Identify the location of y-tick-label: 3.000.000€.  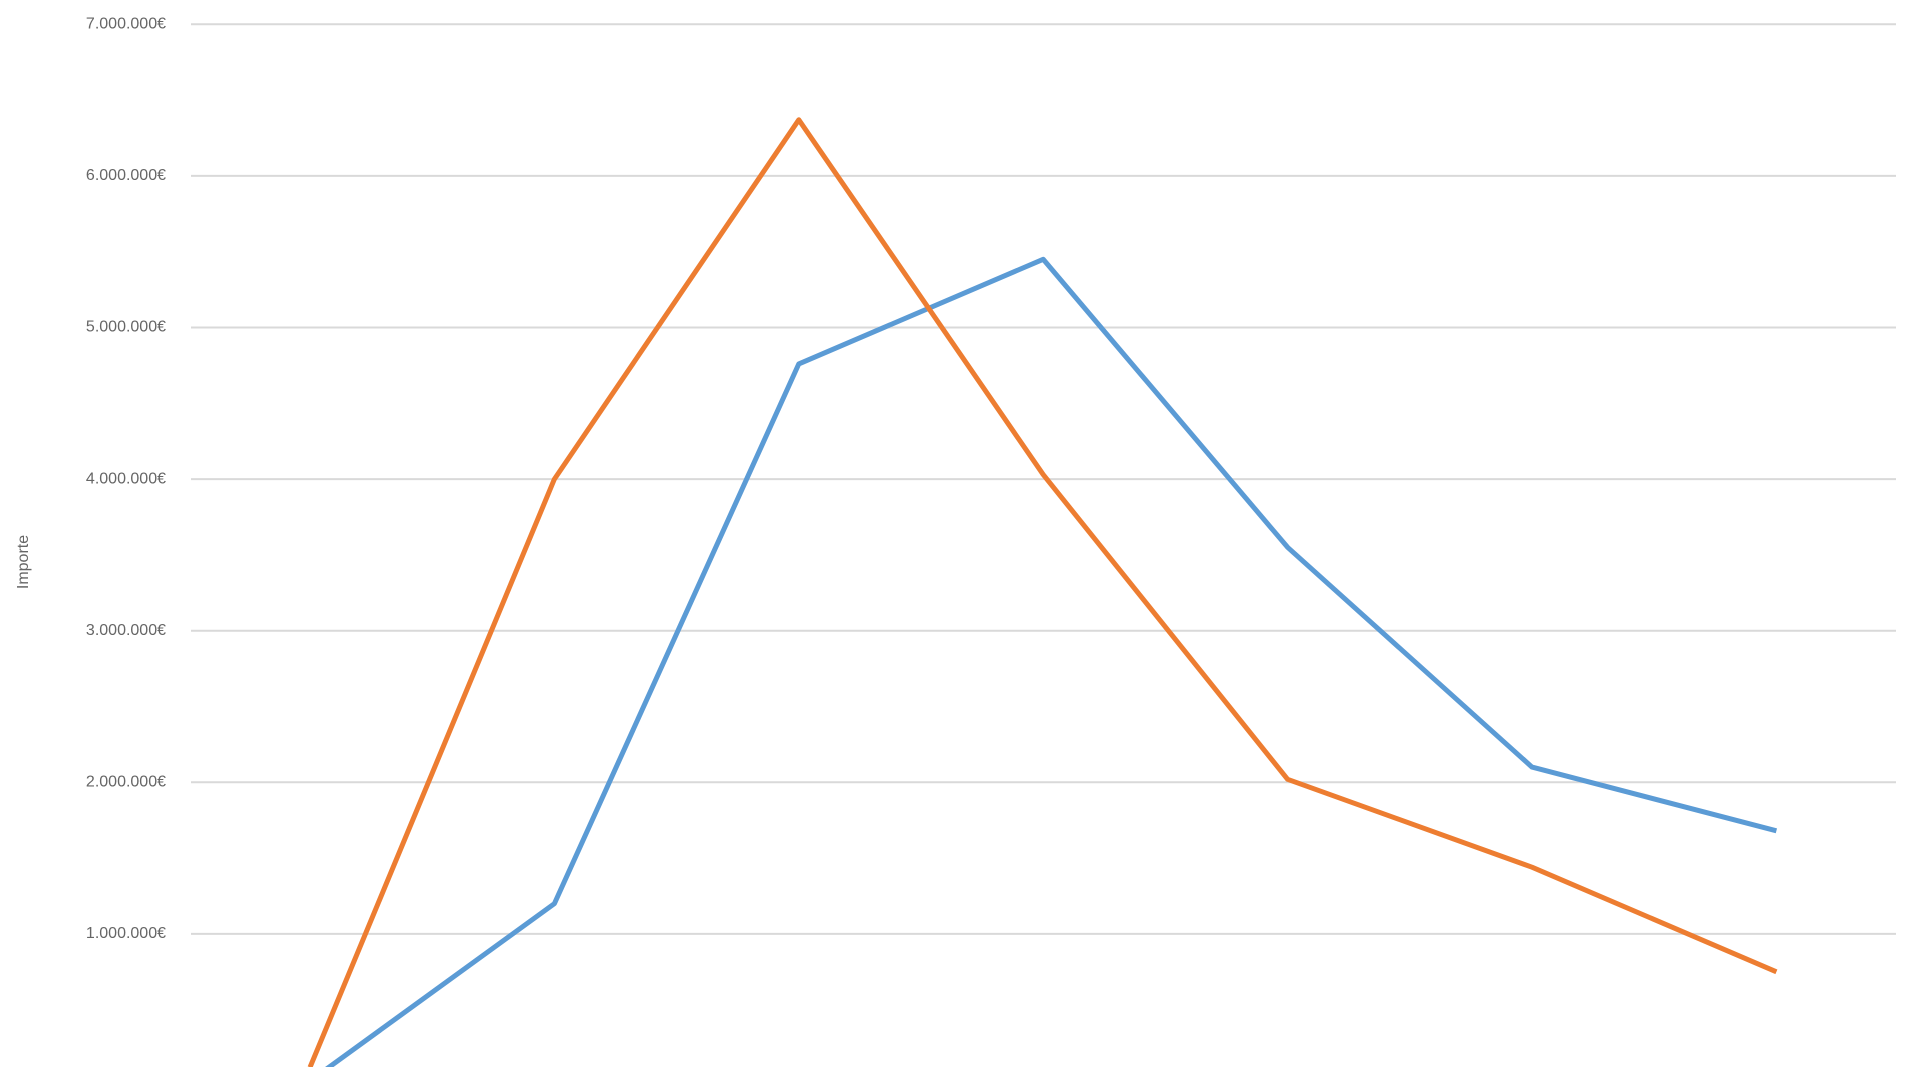
(126, 630).